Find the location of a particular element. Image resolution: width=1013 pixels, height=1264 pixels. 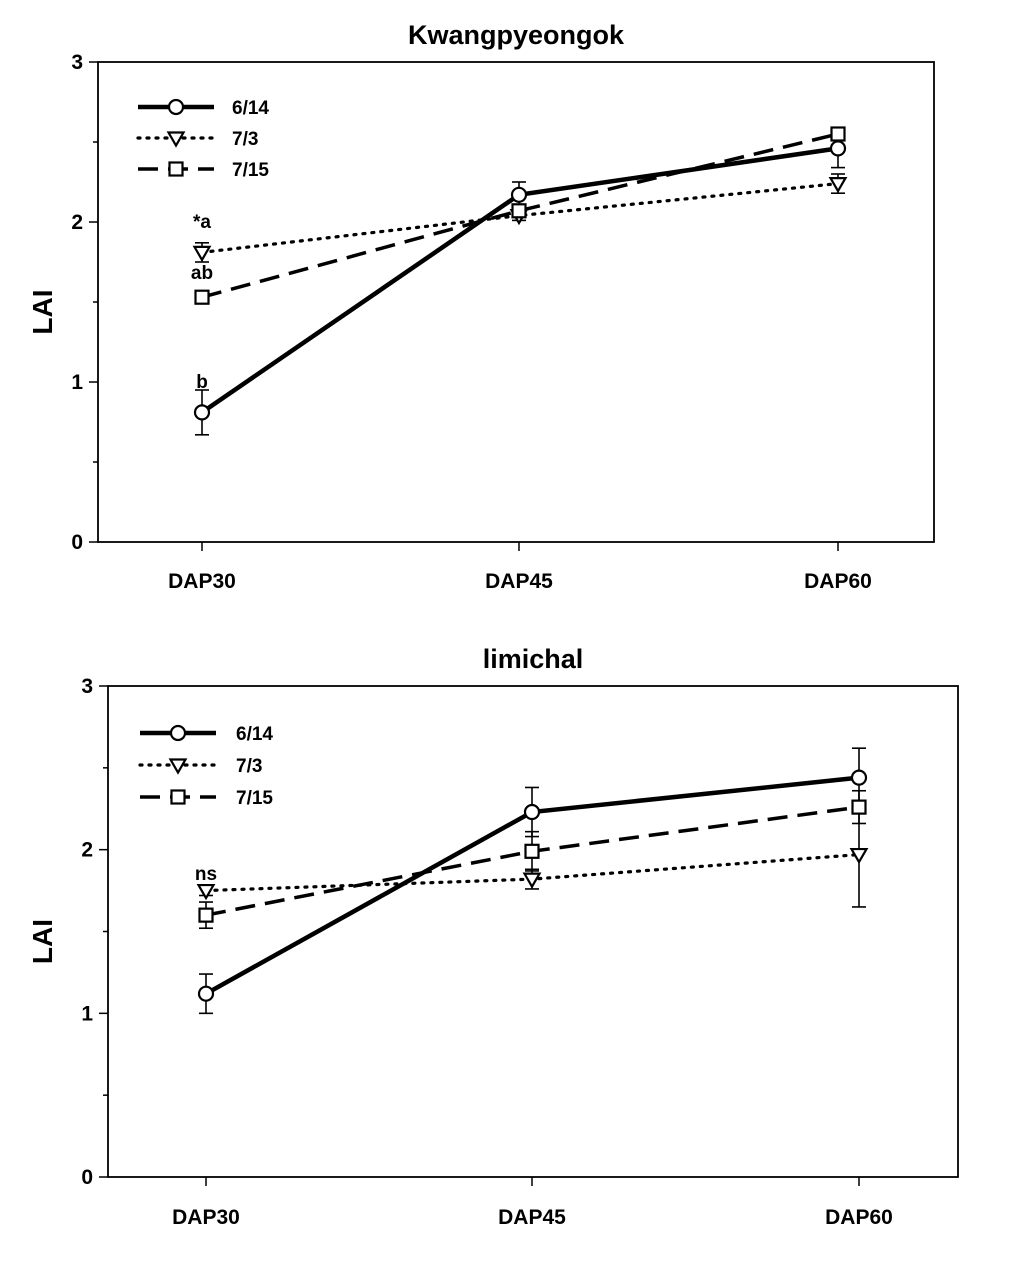

series-6/14 is located at coordinates (532, 881).